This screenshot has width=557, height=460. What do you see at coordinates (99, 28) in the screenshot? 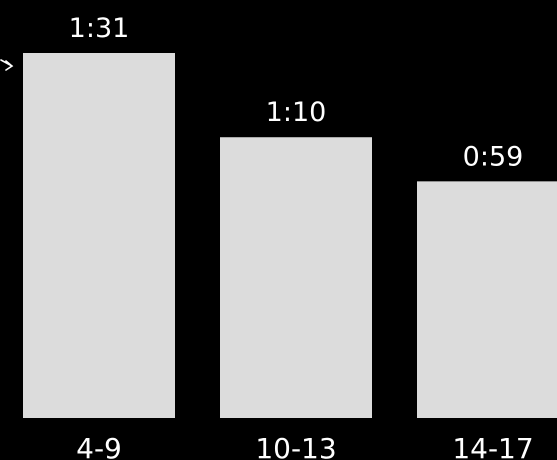
I see `bar-value-label: 1:31` at bounding box center [99, 28].